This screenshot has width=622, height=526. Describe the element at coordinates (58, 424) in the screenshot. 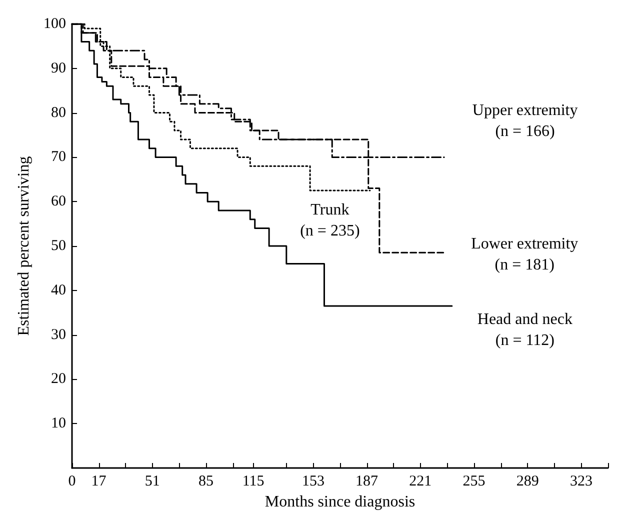

I see `y-tick-label: 10` at that location.